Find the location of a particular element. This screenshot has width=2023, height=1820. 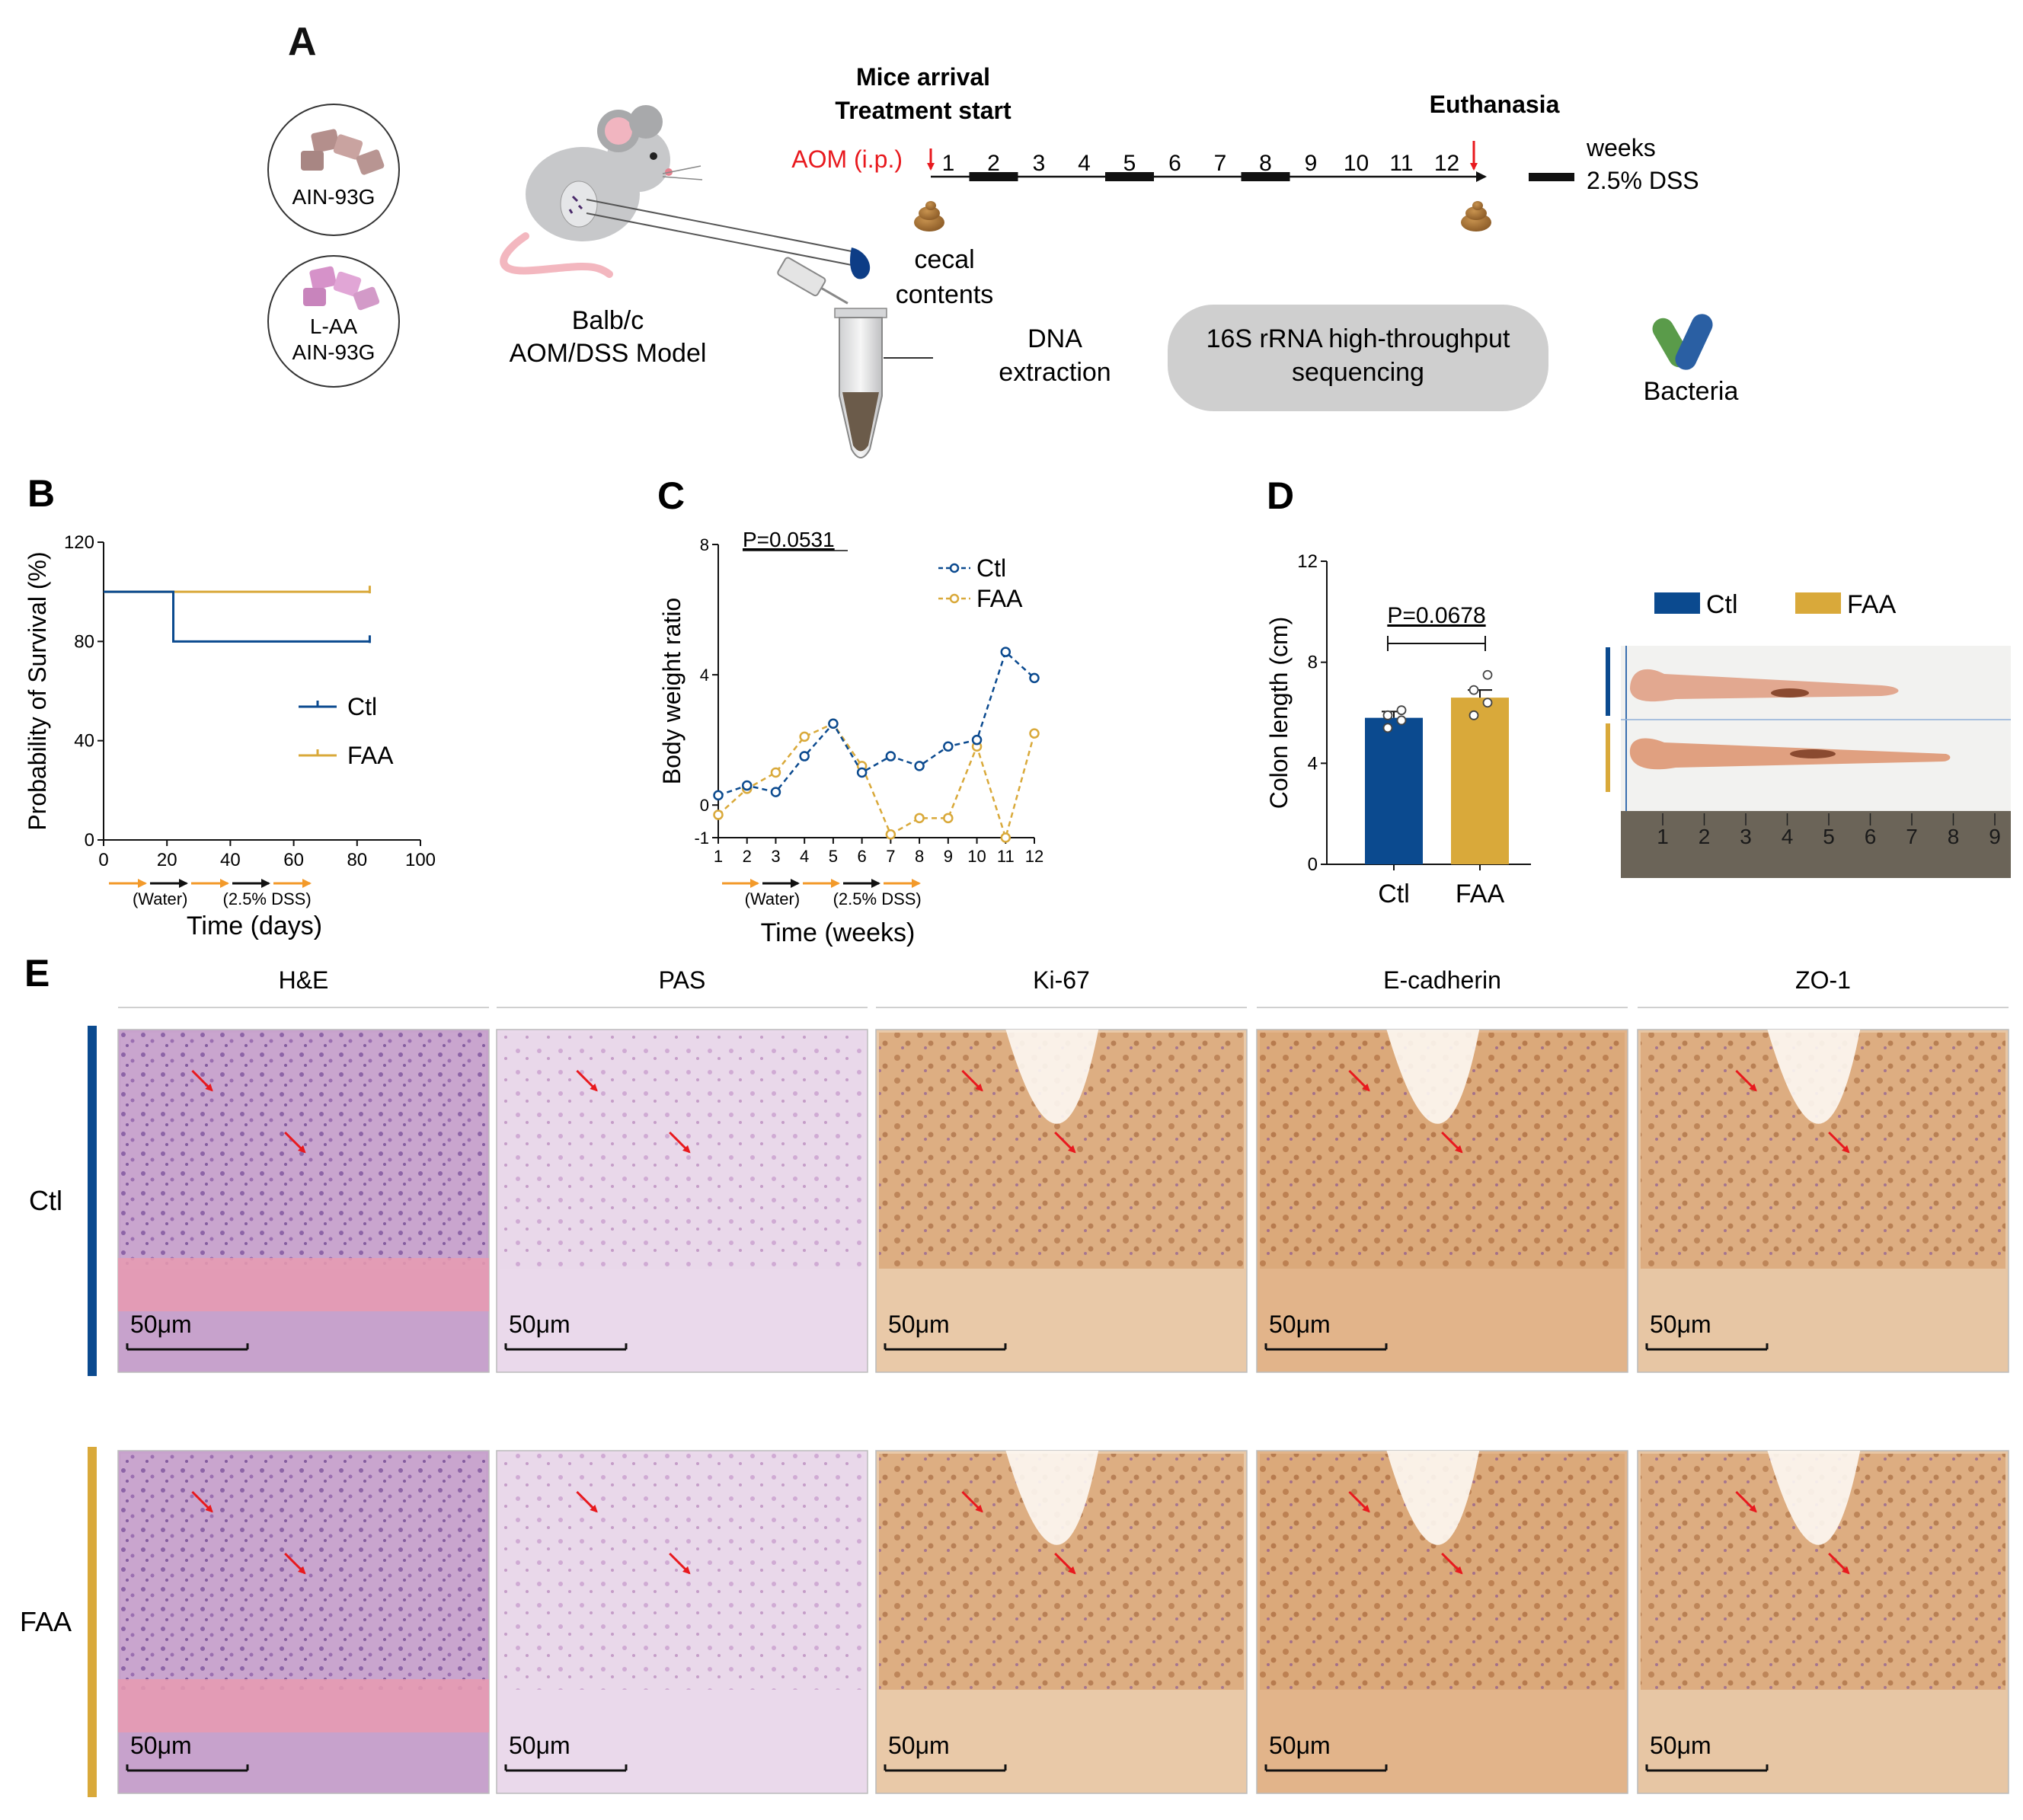

x-tick-label: 11 is located at coordinates (1006, 856).